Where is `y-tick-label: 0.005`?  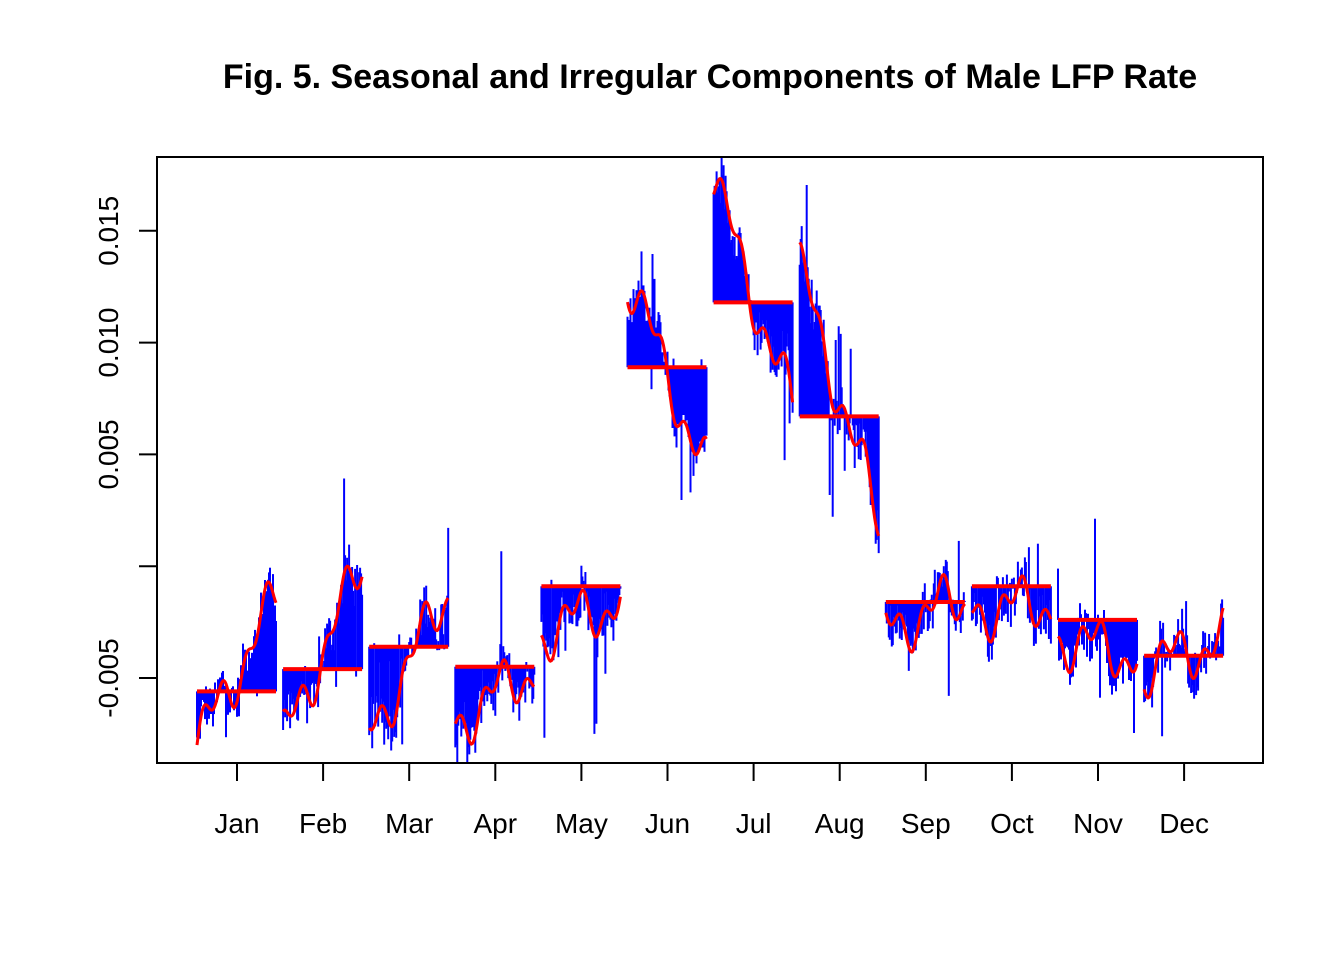
y-tick-label: 0.005 is located at coordinates (108, 454).